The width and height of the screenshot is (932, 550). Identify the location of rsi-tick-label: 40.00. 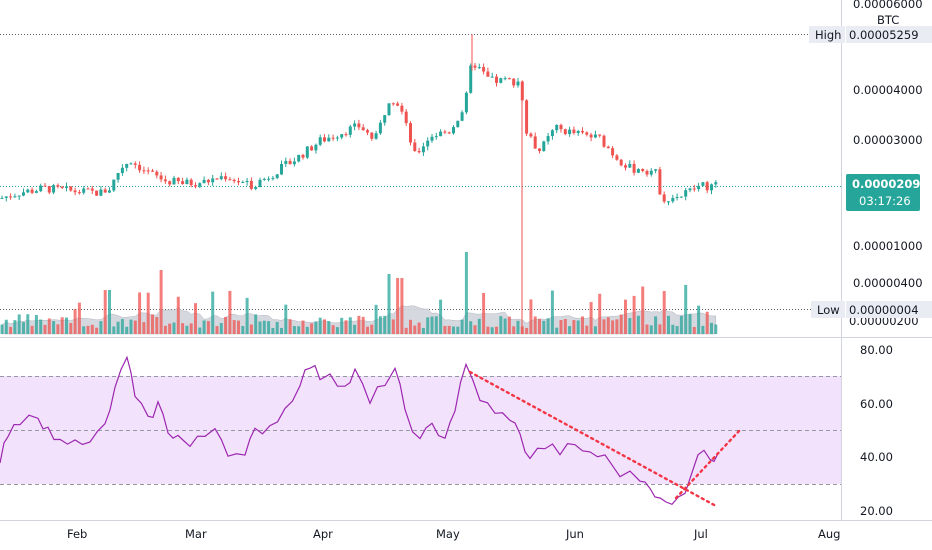
(876, 457).